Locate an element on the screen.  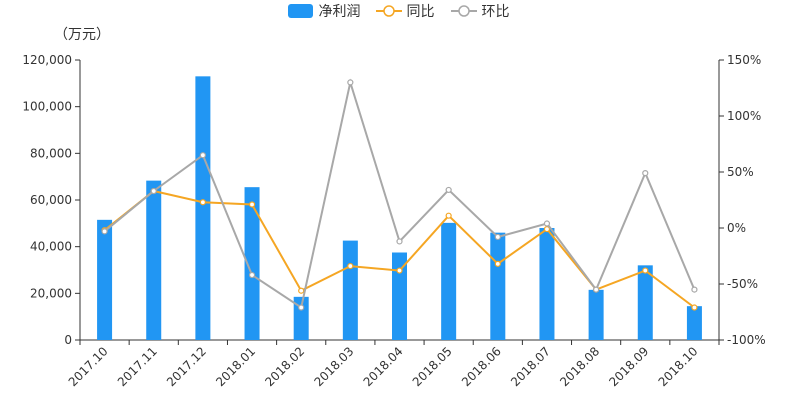
legend-label-net-profit: 净利润 is located at coordinates (339, 12).